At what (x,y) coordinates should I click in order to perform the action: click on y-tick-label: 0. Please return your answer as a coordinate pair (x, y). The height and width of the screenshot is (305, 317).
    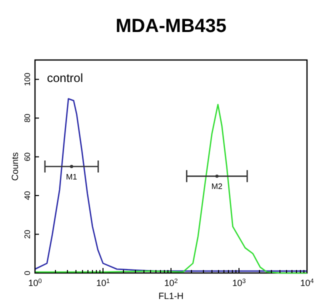
    Looking at the image, I should click on (27, 273).